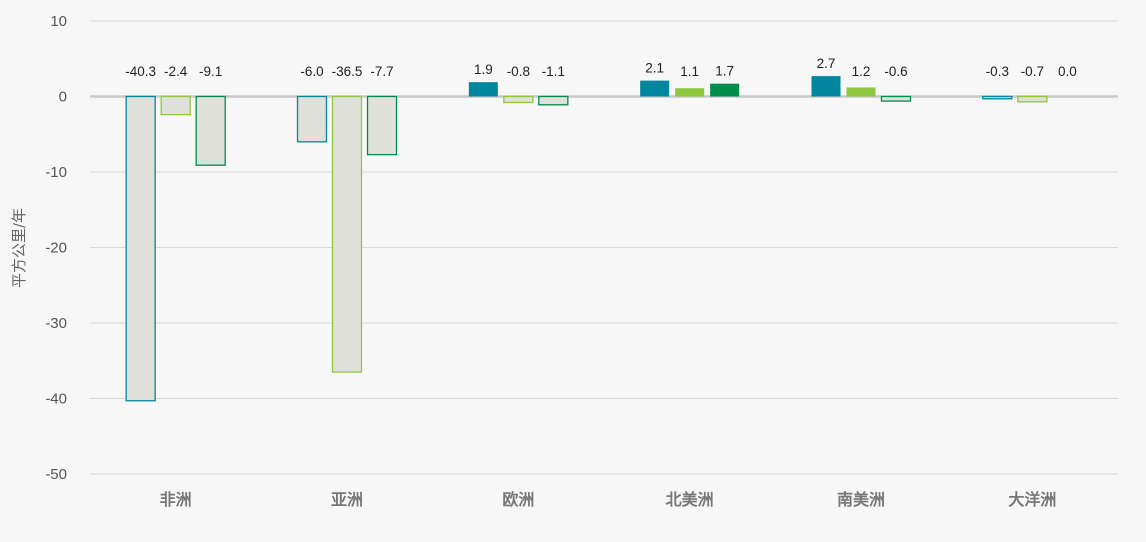 The width and height of the screenshot is (1146, 542). What do you see at coordinates (826, 63) in the screenshot?
I see `data-label: 2.7` at bounding box center [826, 63].